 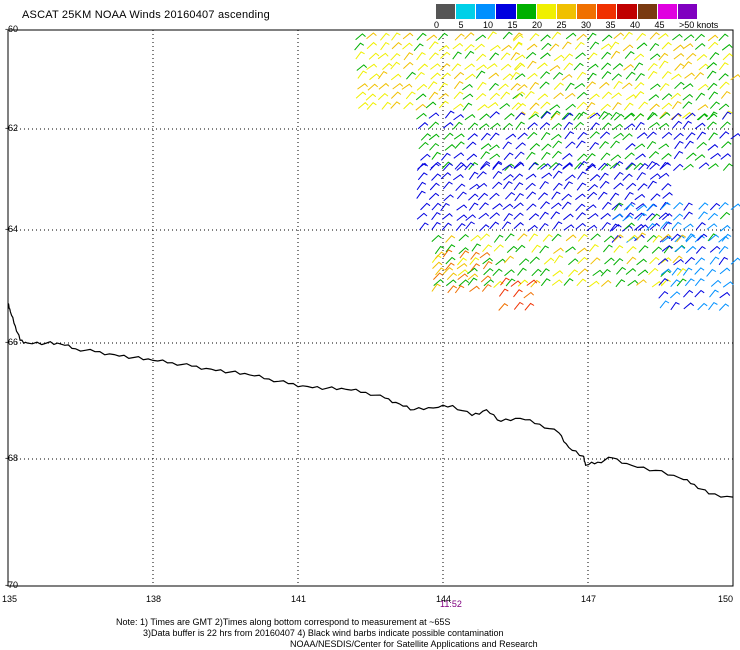 What do you see at coordinates (437, 25) in the screenshot?
I see `legend-label: 0` at bounding box center [437, 25].